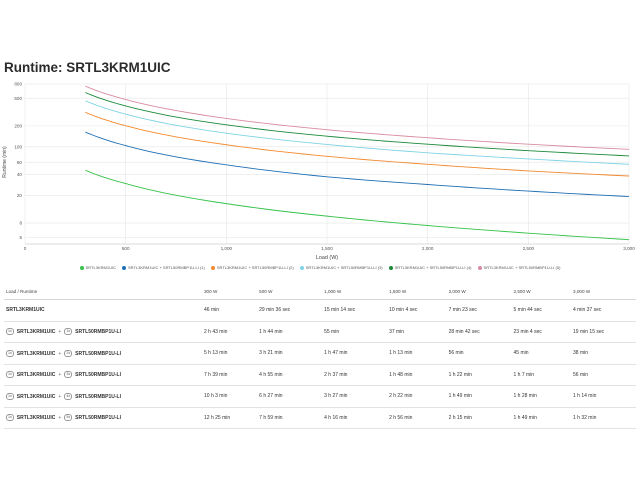 The height and width of the screenshot is (480, 640). Describe the element at coordinates (603, 418) in the screenshot. I see `runtime-cell: 1 h 32 min` at that location.